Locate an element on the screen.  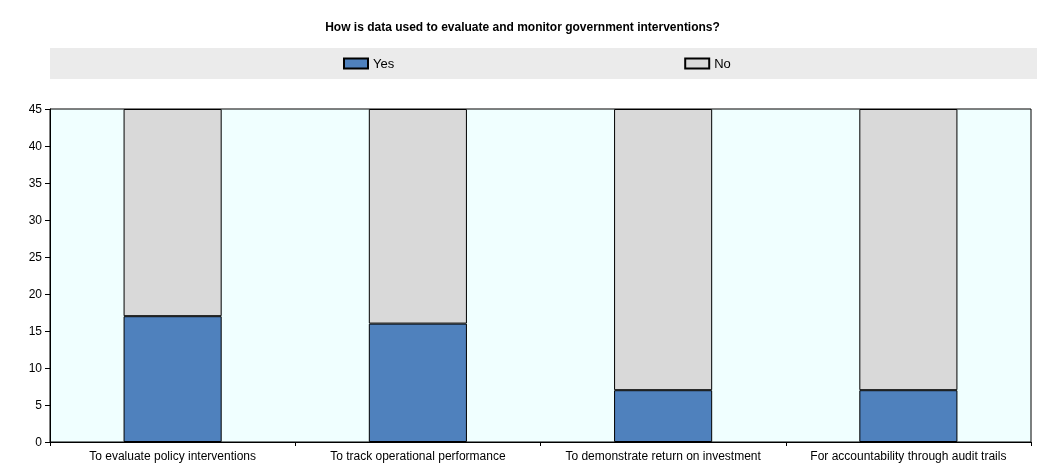
y-tick-label: 35 is located at coordinates (35, 183).